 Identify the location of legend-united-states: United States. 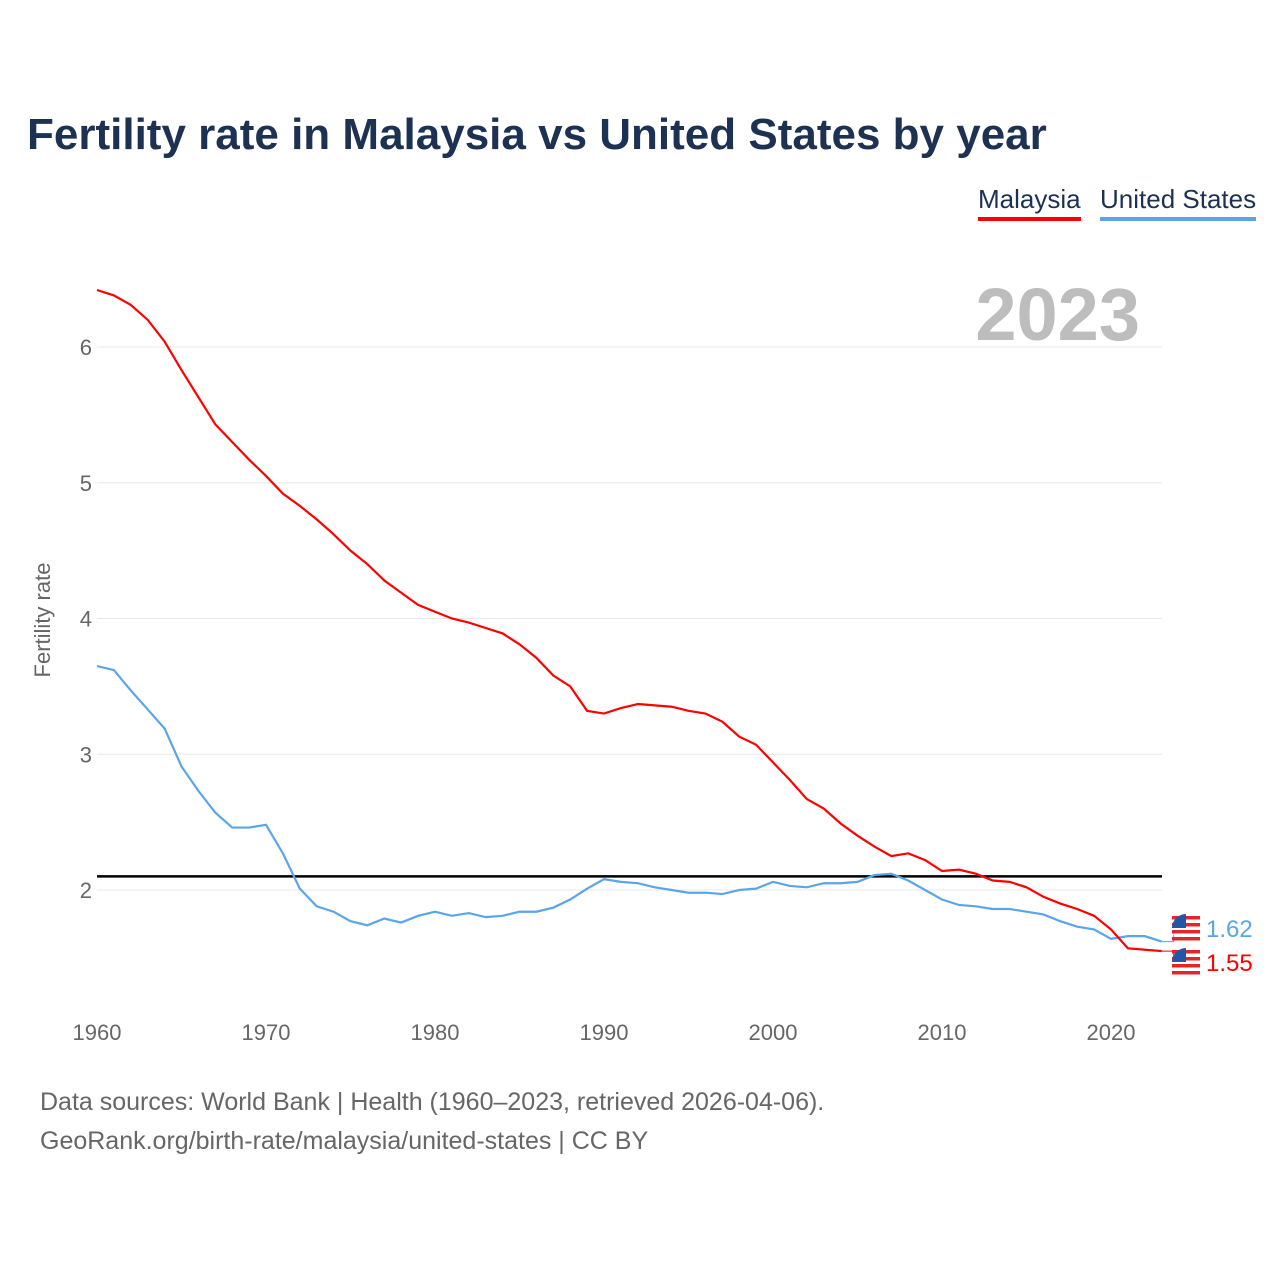
(1178, 202).